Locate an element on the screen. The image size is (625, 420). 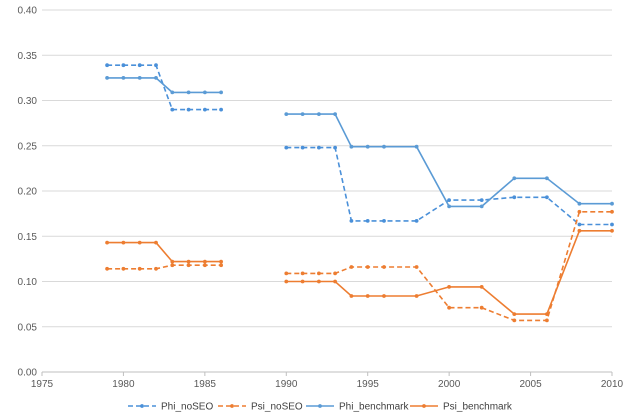
legend-label: Psi_benchmark is located at coordinates (478, 407).